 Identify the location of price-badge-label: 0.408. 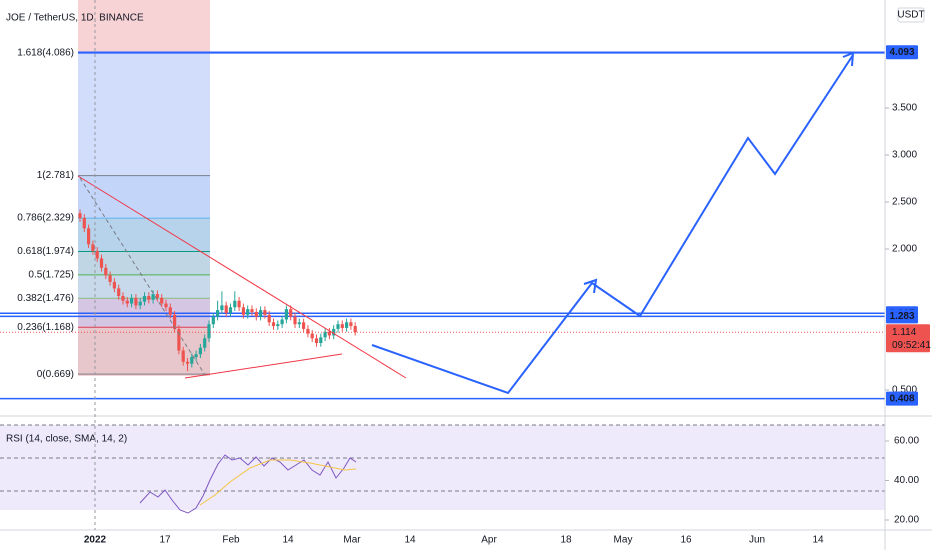
(901, 398).